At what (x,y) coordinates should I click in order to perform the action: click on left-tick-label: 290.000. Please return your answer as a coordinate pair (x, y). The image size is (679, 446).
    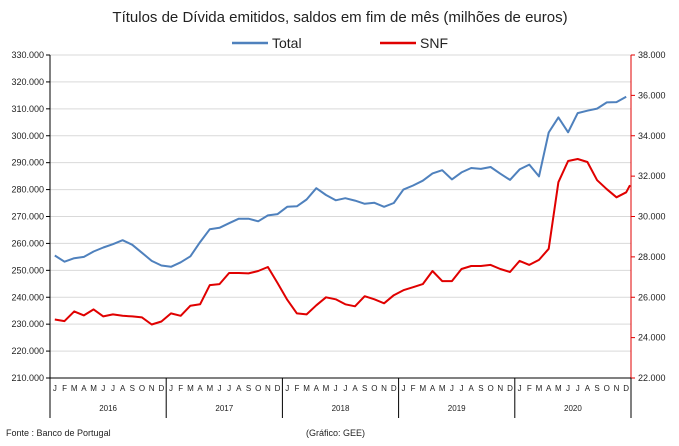
    Looking at the image, I should click on (27, 163).